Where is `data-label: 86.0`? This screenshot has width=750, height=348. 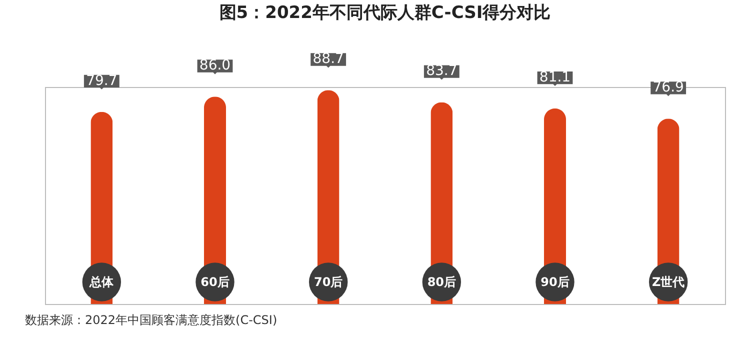 data-label: 86.0 is located at coordinates (215, 66).